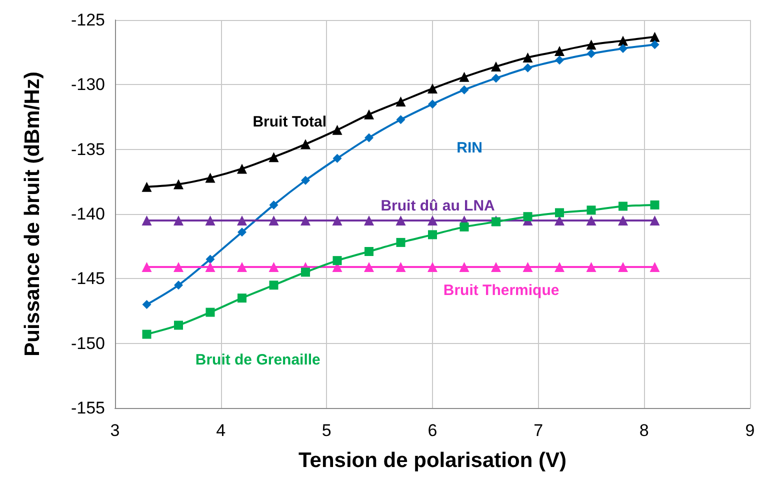 This screenshot has height=491, width=758. I want to click on x-tick-label: 3, so click(115, 430).